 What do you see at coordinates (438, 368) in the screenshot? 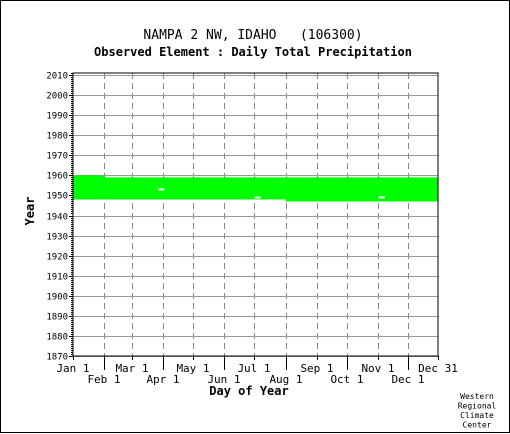
I see `x-tick-label: Dec 31` at bounding box center [438, 368].